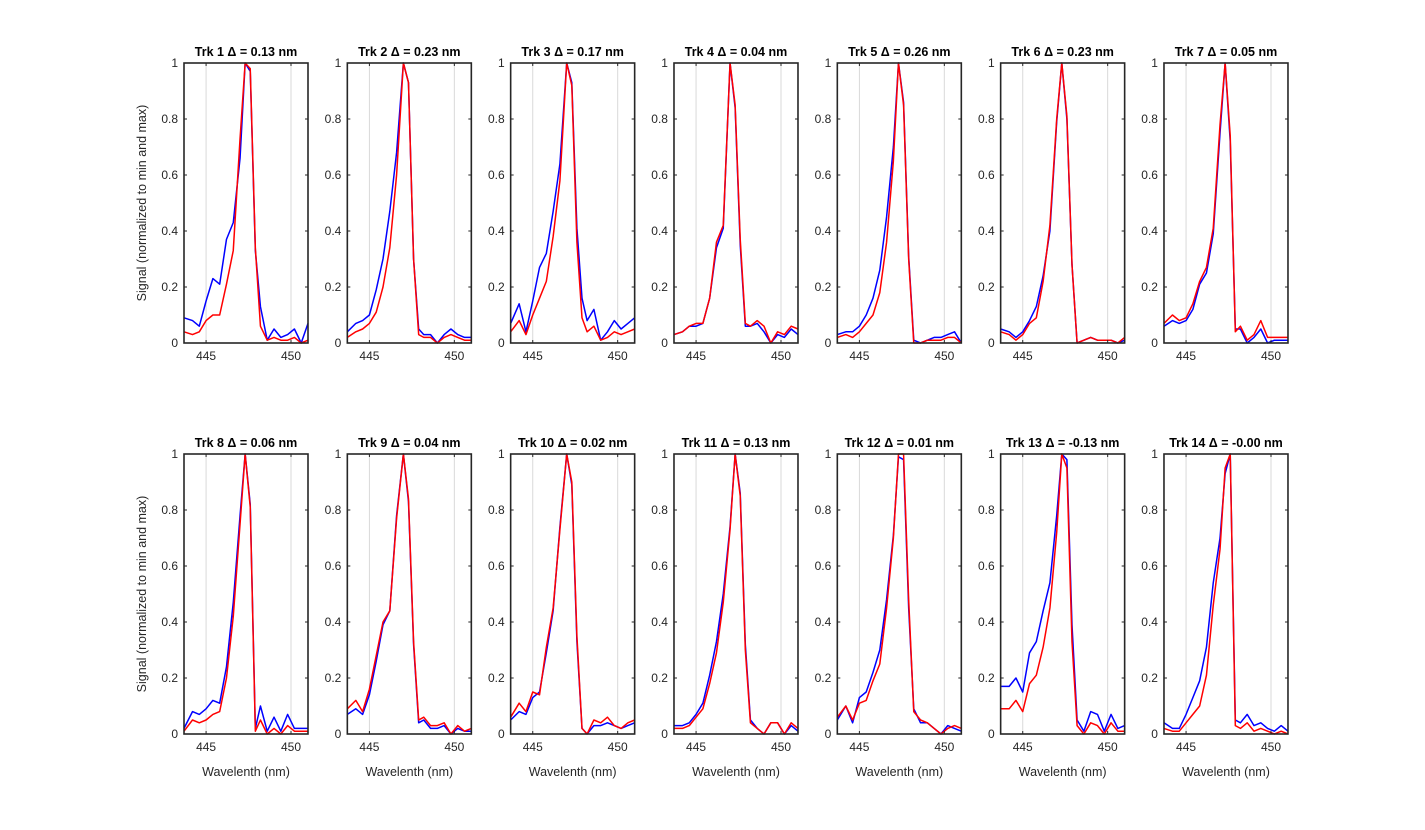 This screenshot has width=1425, height=830. Describe the element at coordinates (409, 52) in the screenshot. I see `panel-title: Trk 2 Δ = 0.23 nm` at that location.